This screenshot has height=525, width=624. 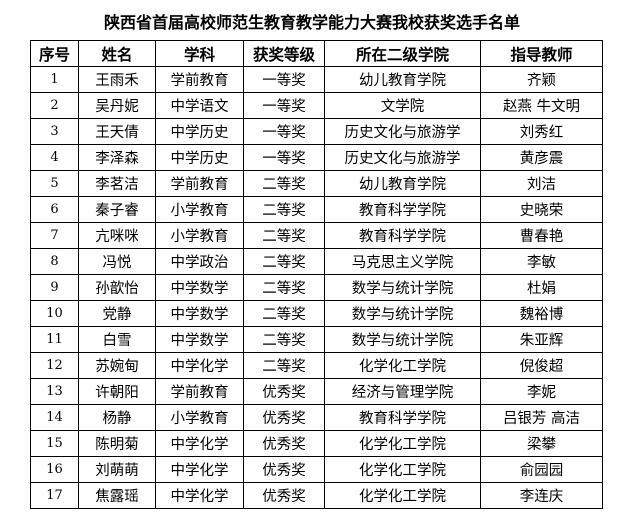 What do you see at coordinates (541, 79) in the screenshot?
I see `cell-advisor: 齐颖` at bounding box center [541, 79].